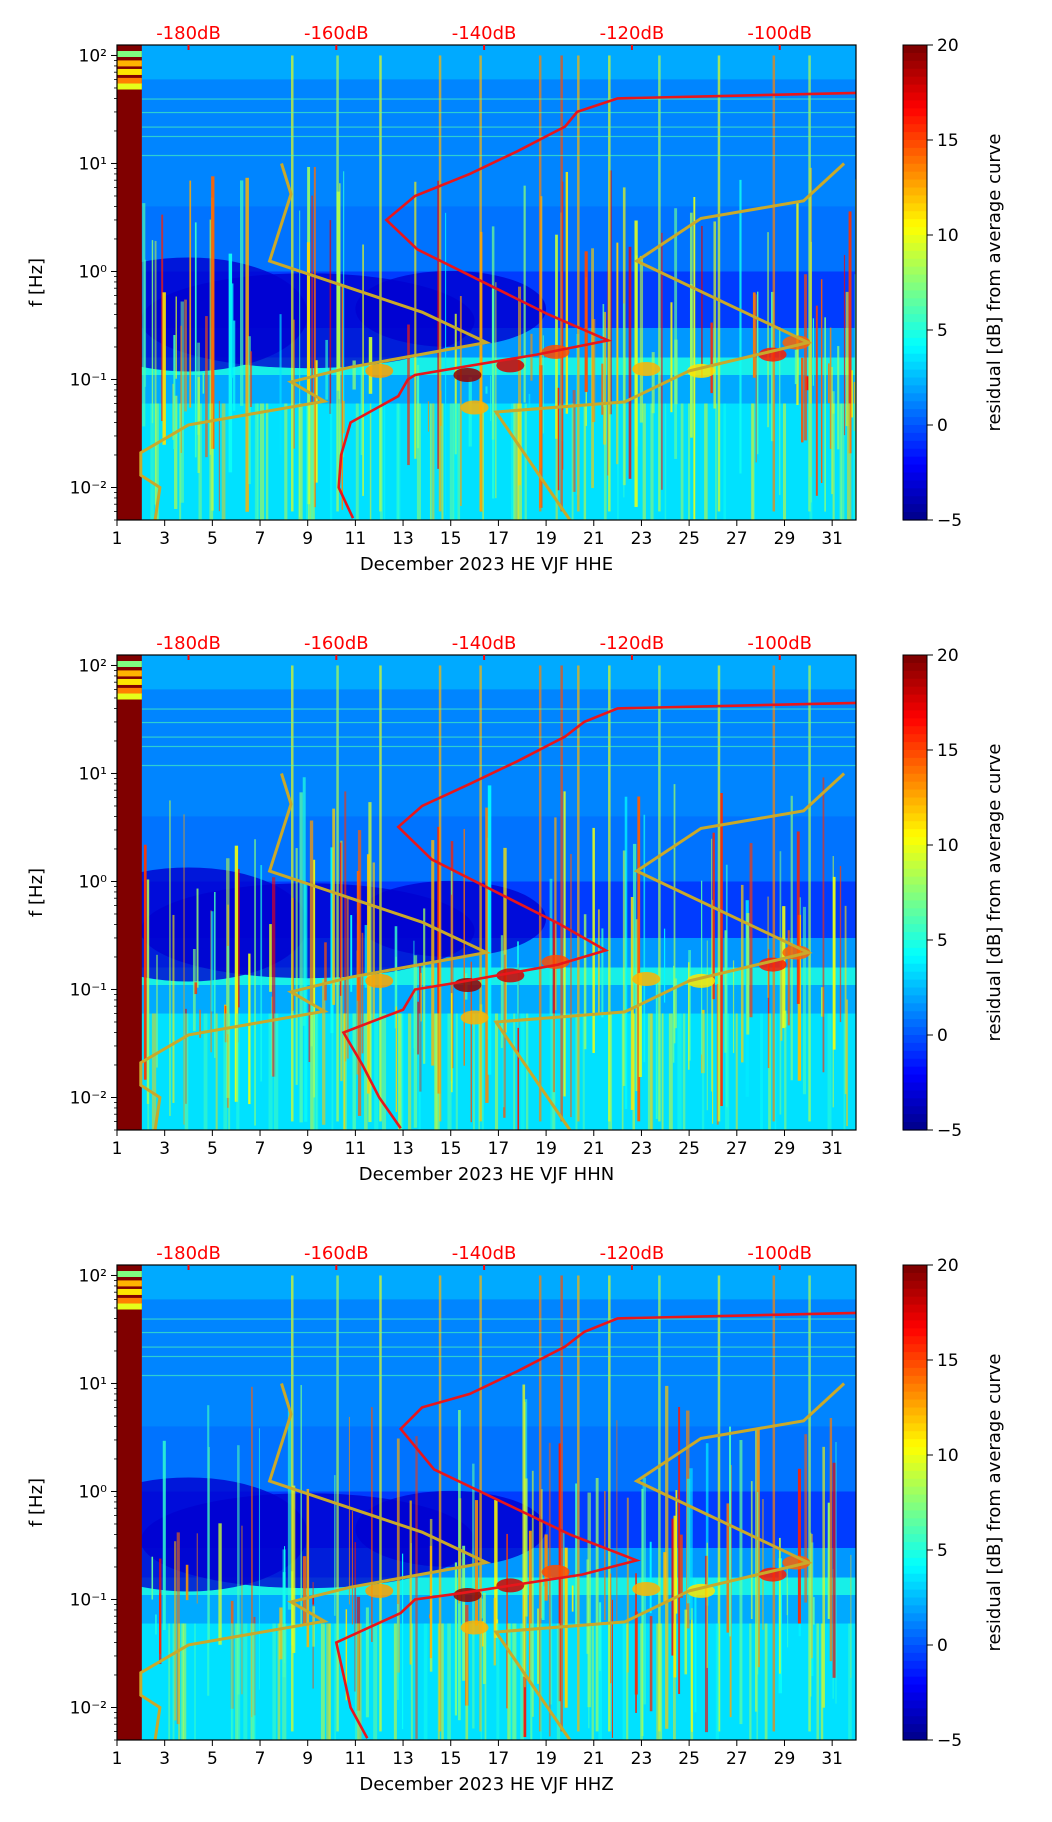 The image size is (1052, 1822). Describe the element at coordinates (772, 964) in the screenshot. I see `microseism-peak` at that location.